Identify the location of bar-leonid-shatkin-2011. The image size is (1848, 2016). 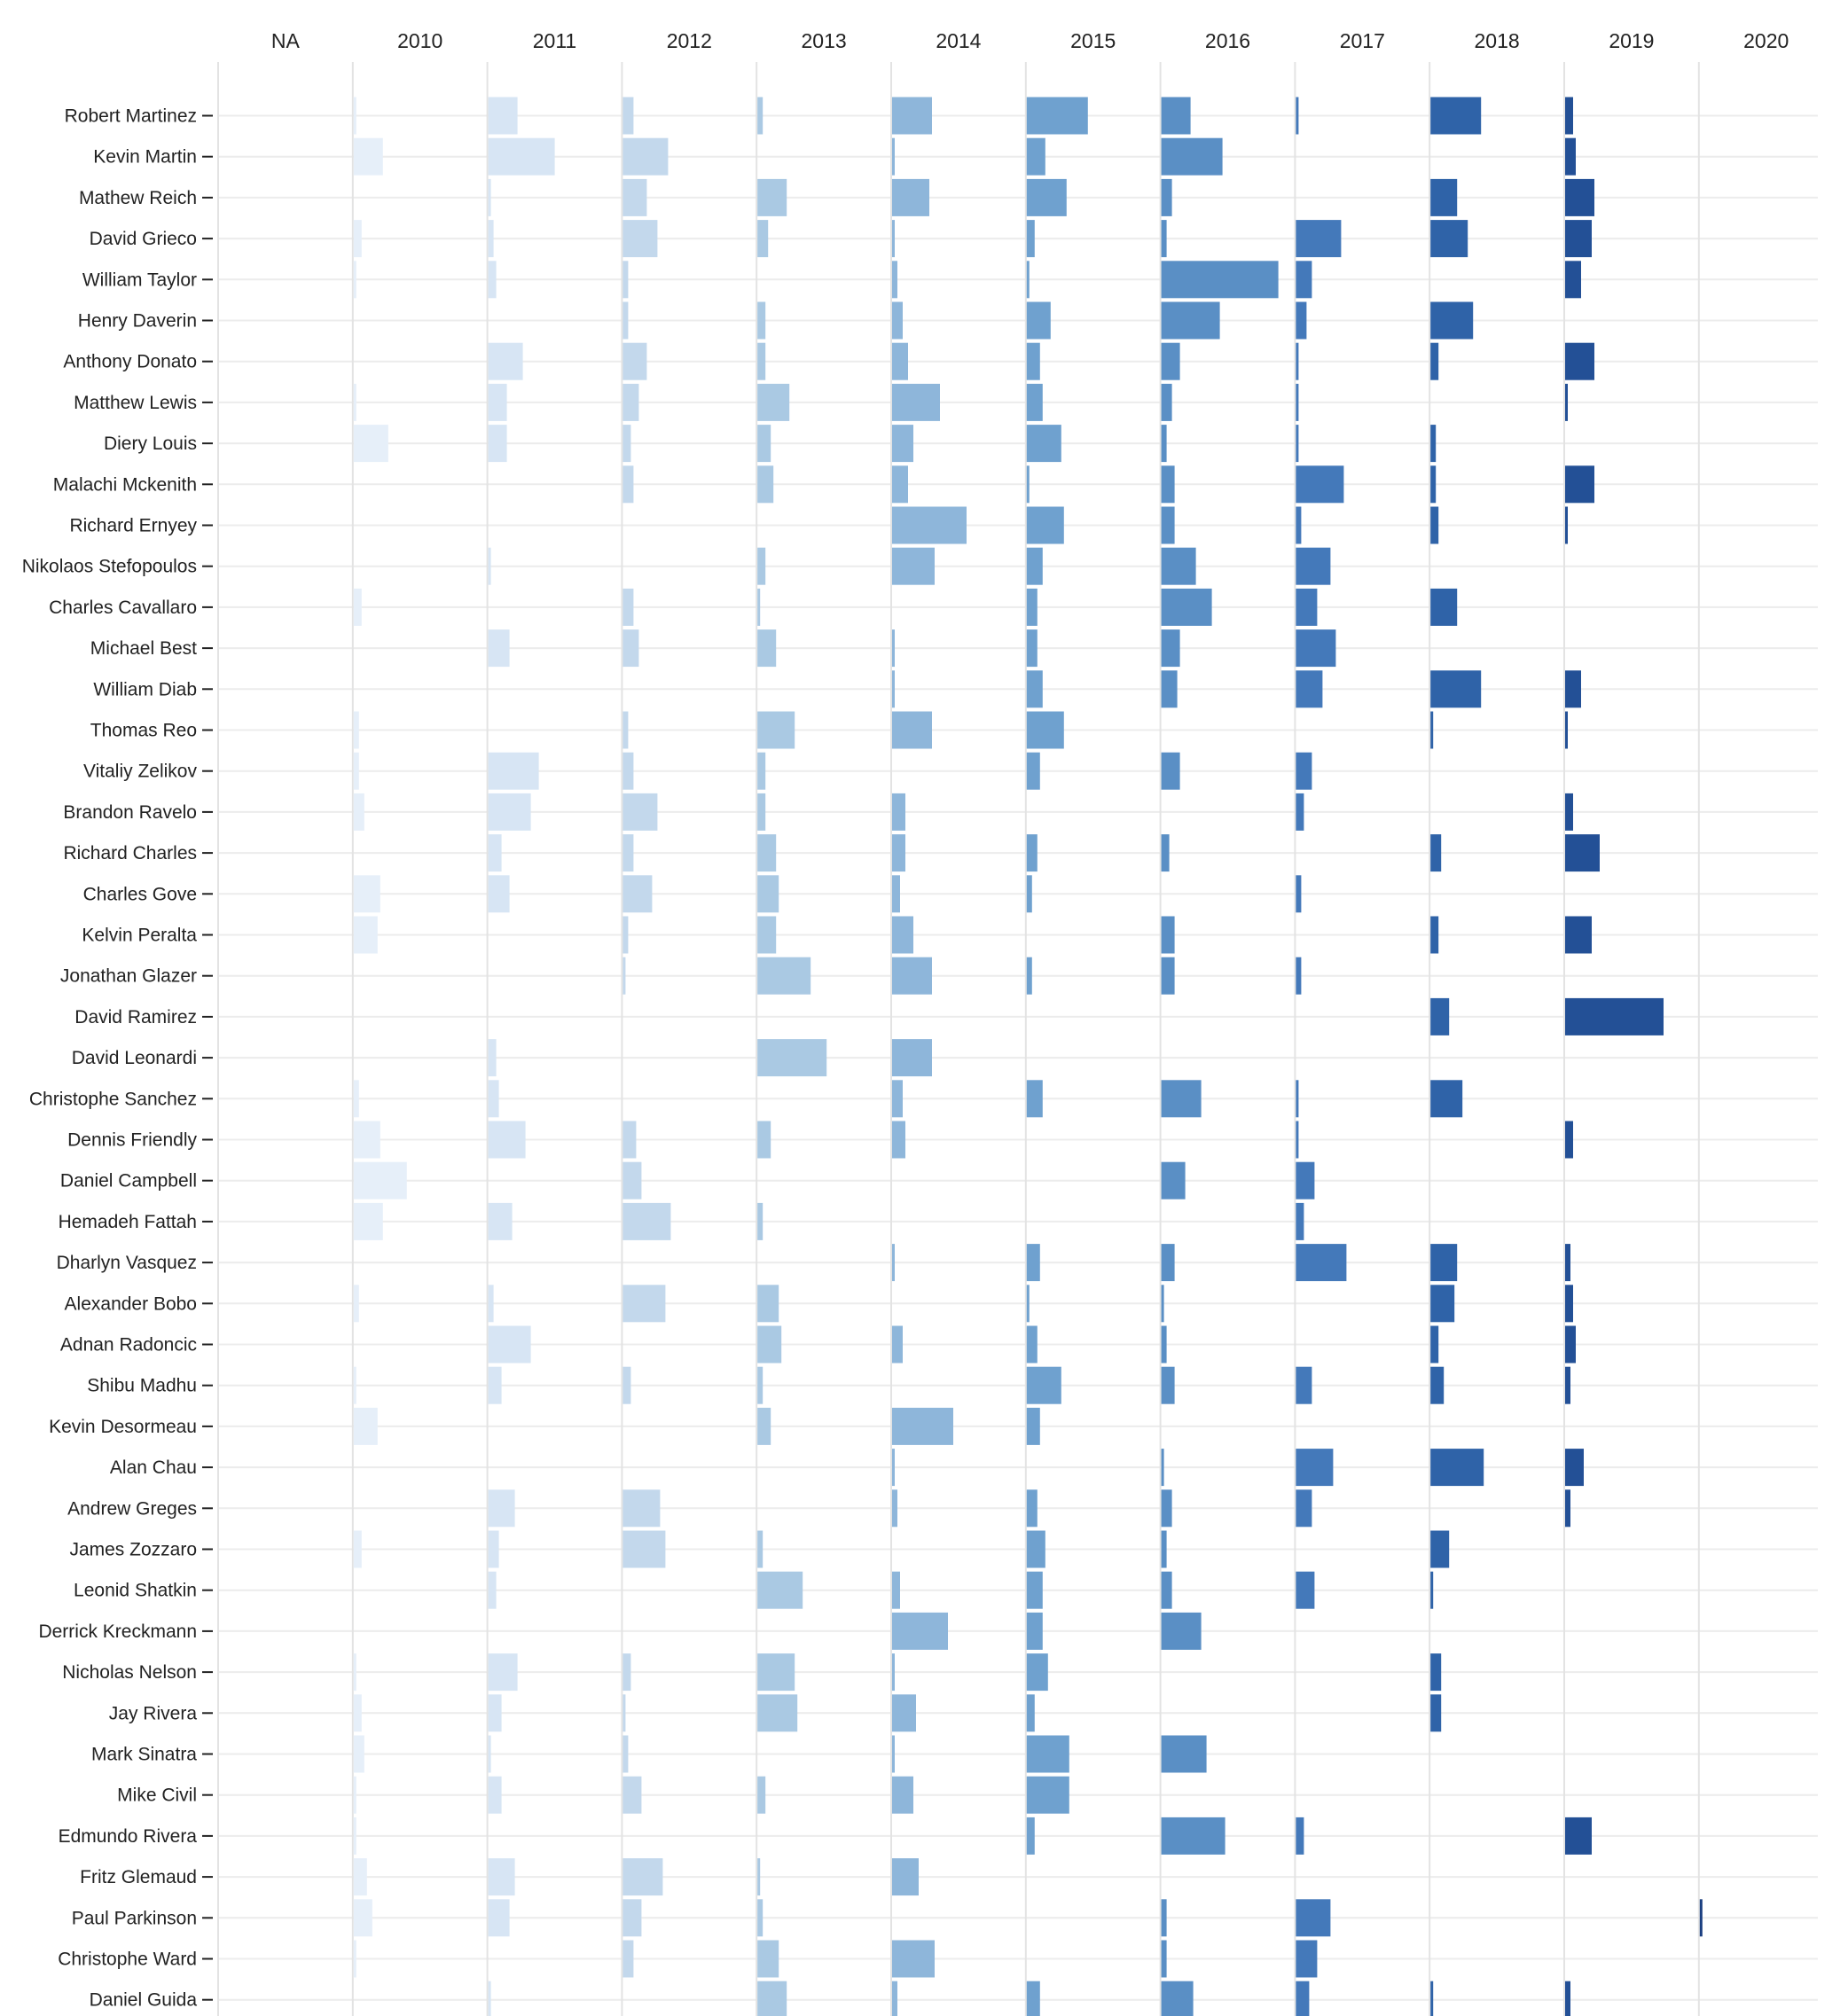
(492, 1590).